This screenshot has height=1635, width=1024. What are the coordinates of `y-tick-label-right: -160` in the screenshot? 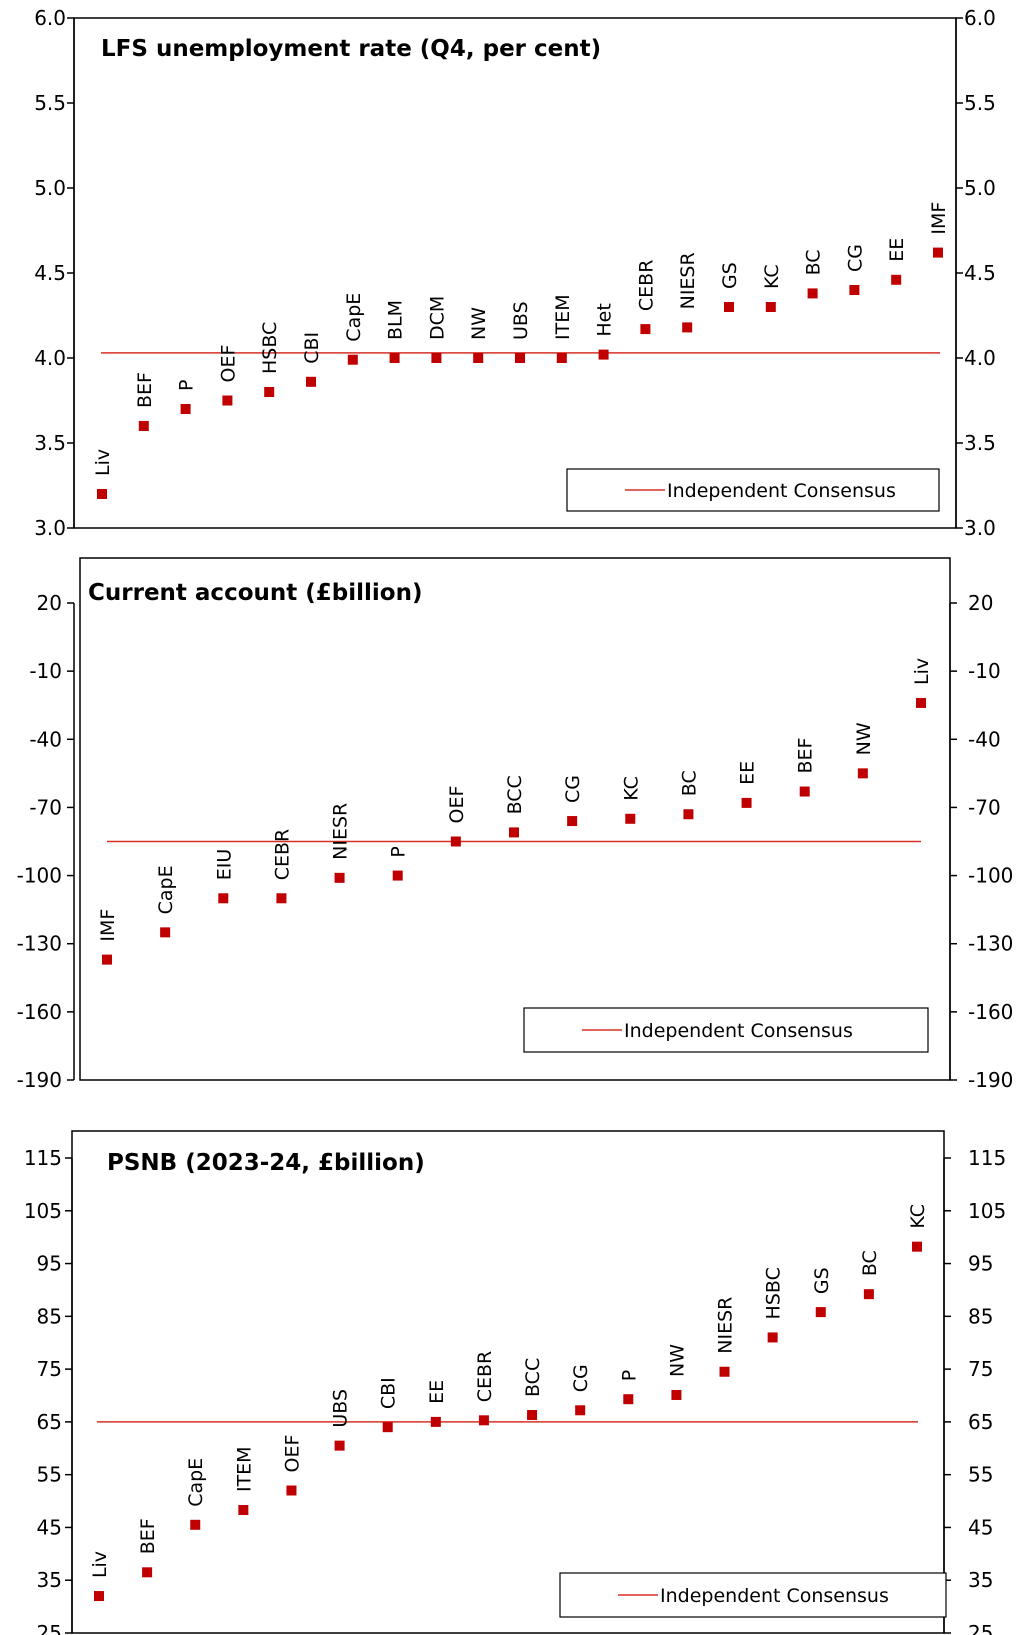 It's located at (990, 1012).